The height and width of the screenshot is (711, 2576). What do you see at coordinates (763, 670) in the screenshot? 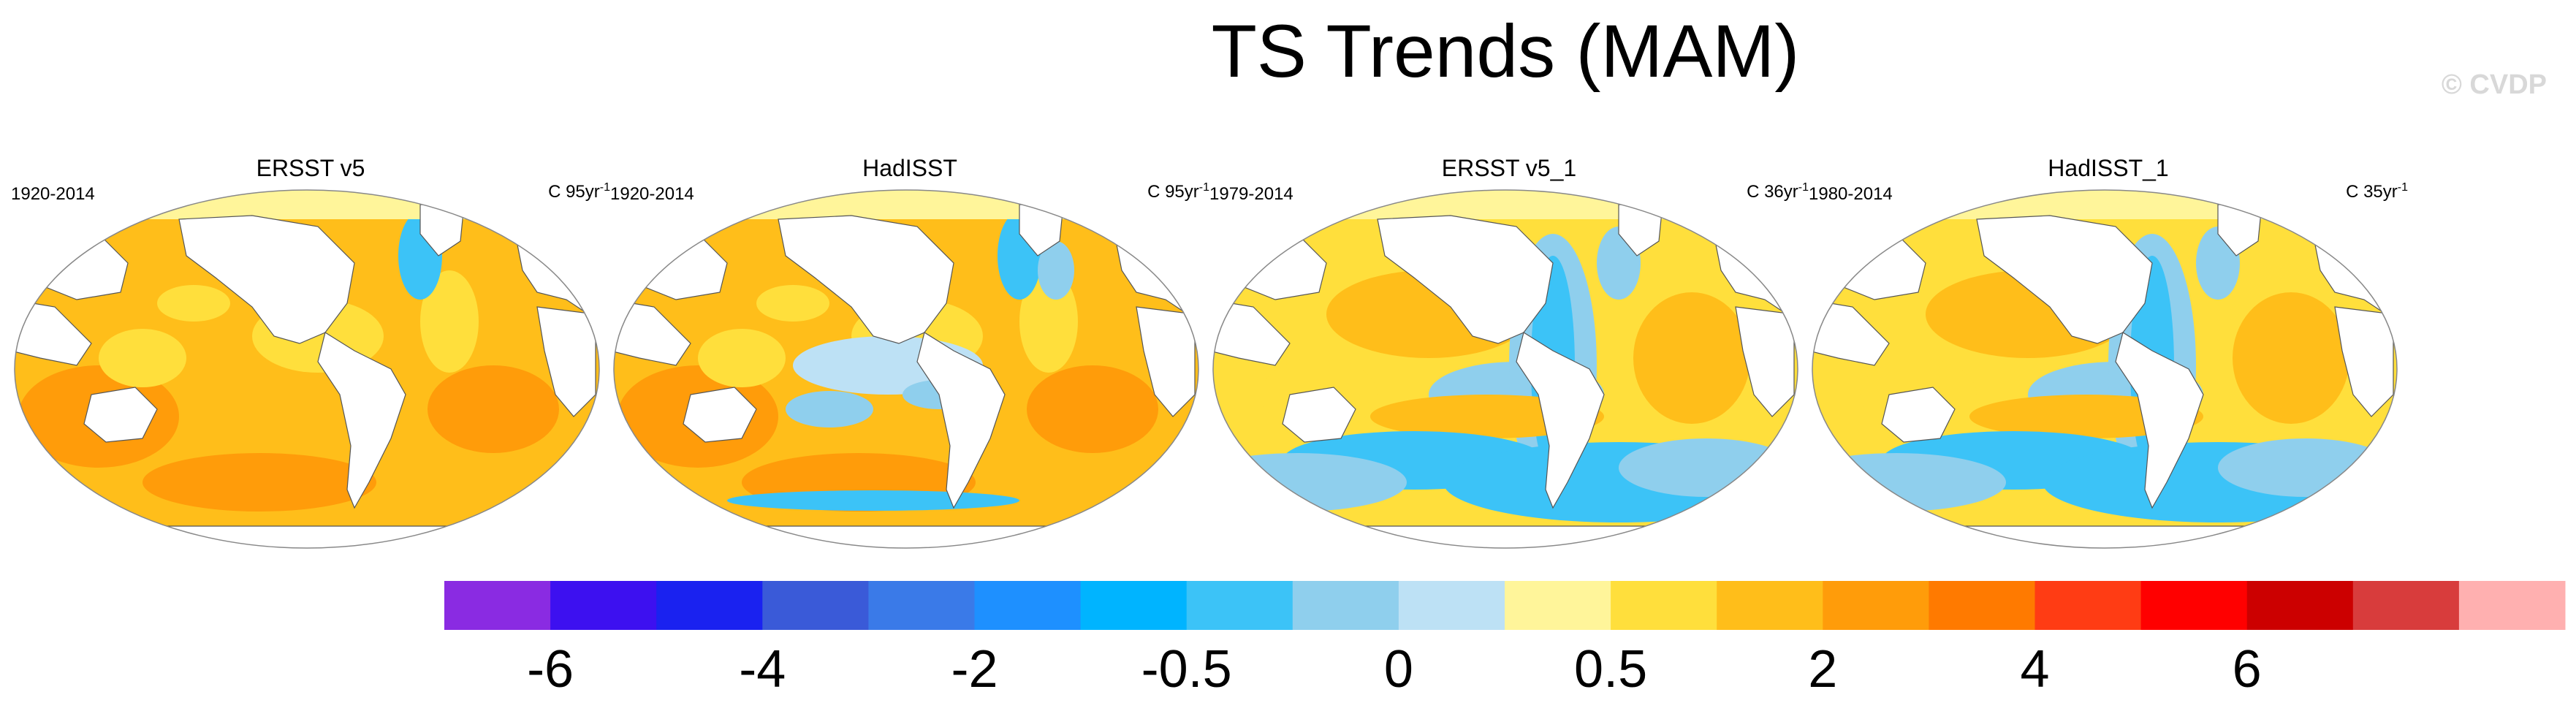
I see `colorbar-tick-label: -4` at bounding box center [763, 670].